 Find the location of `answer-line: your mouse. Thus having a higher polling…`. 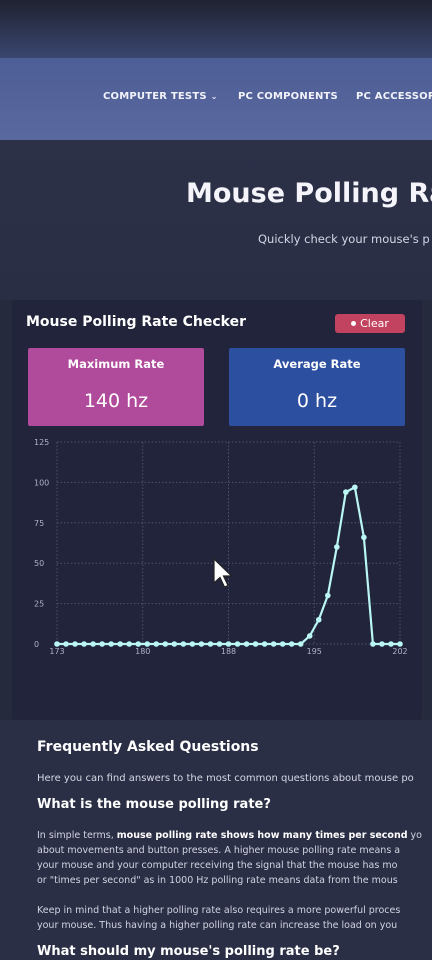

answer-line: your mouse. Thus having a higher polling… is located at coordinates (217, 925).